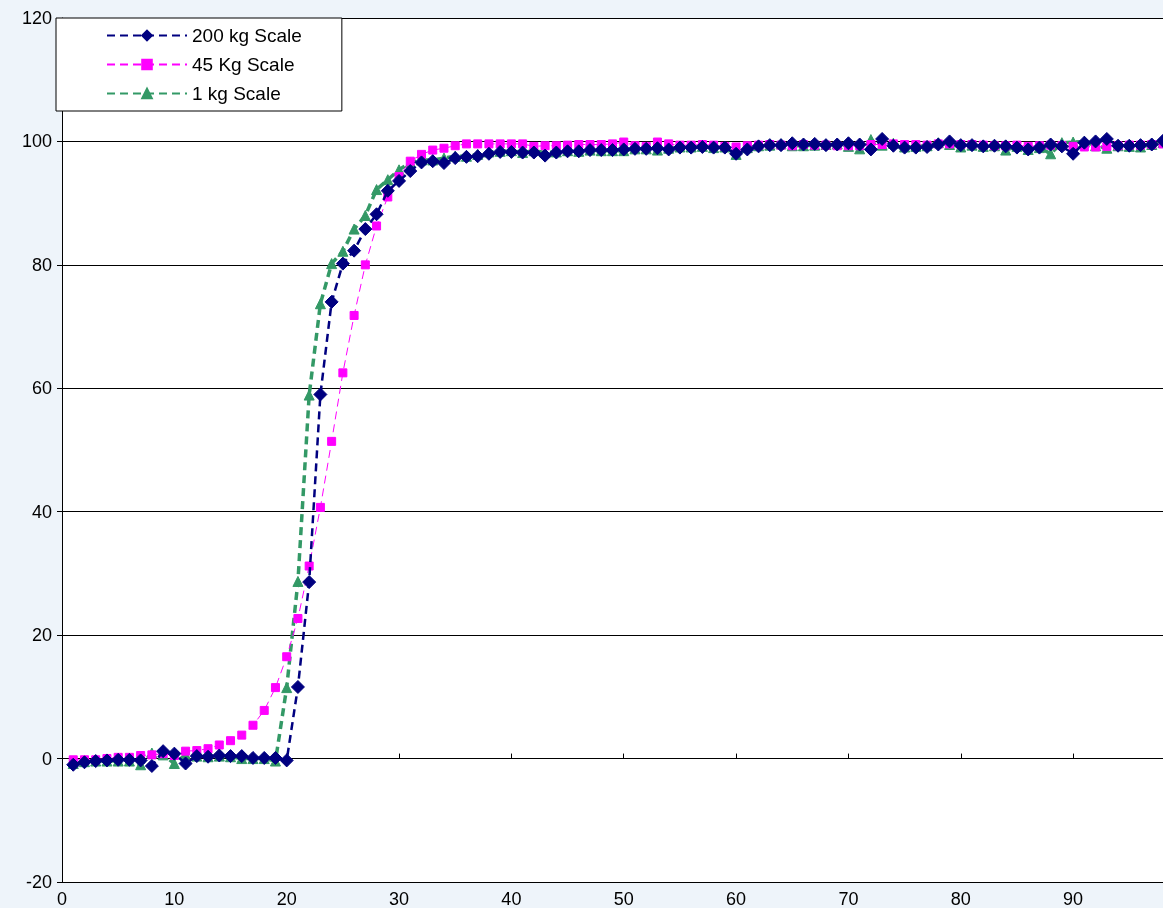  Describe the element at coordinates (848, 898) in the screenshot. I see `x-tick-label: 70` at that location.